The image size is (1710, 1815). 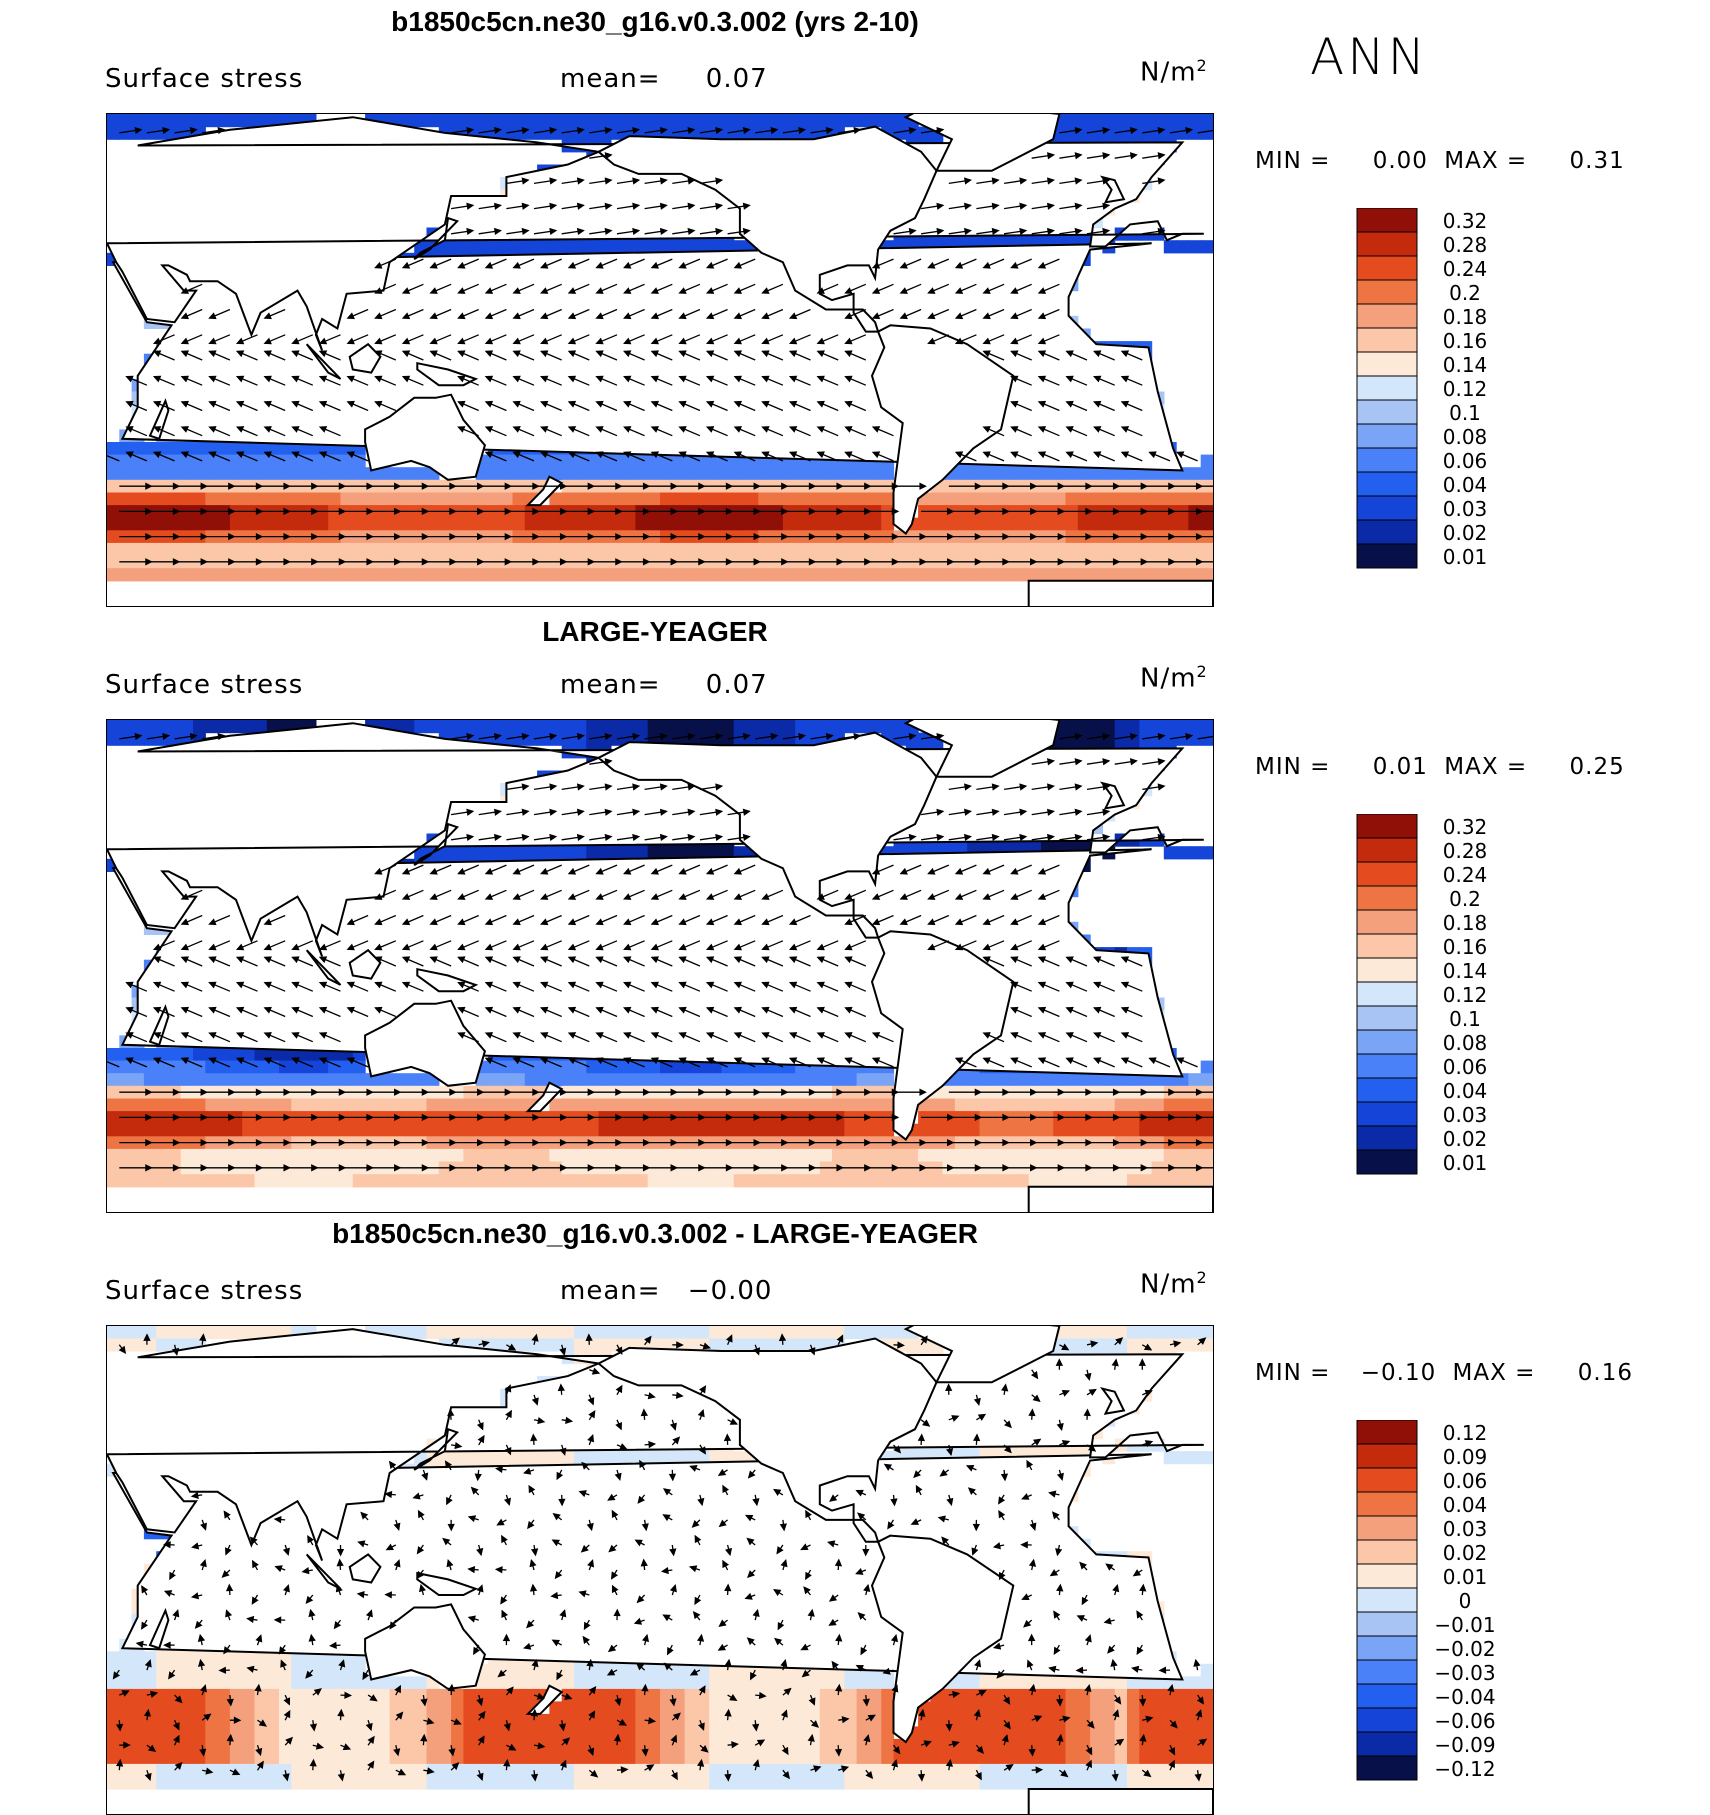 What do you see at coordinates (1464, 1697) in the screenshot?
I see `colorbar-label: −0.04` at bounding box center [1464, 1697].